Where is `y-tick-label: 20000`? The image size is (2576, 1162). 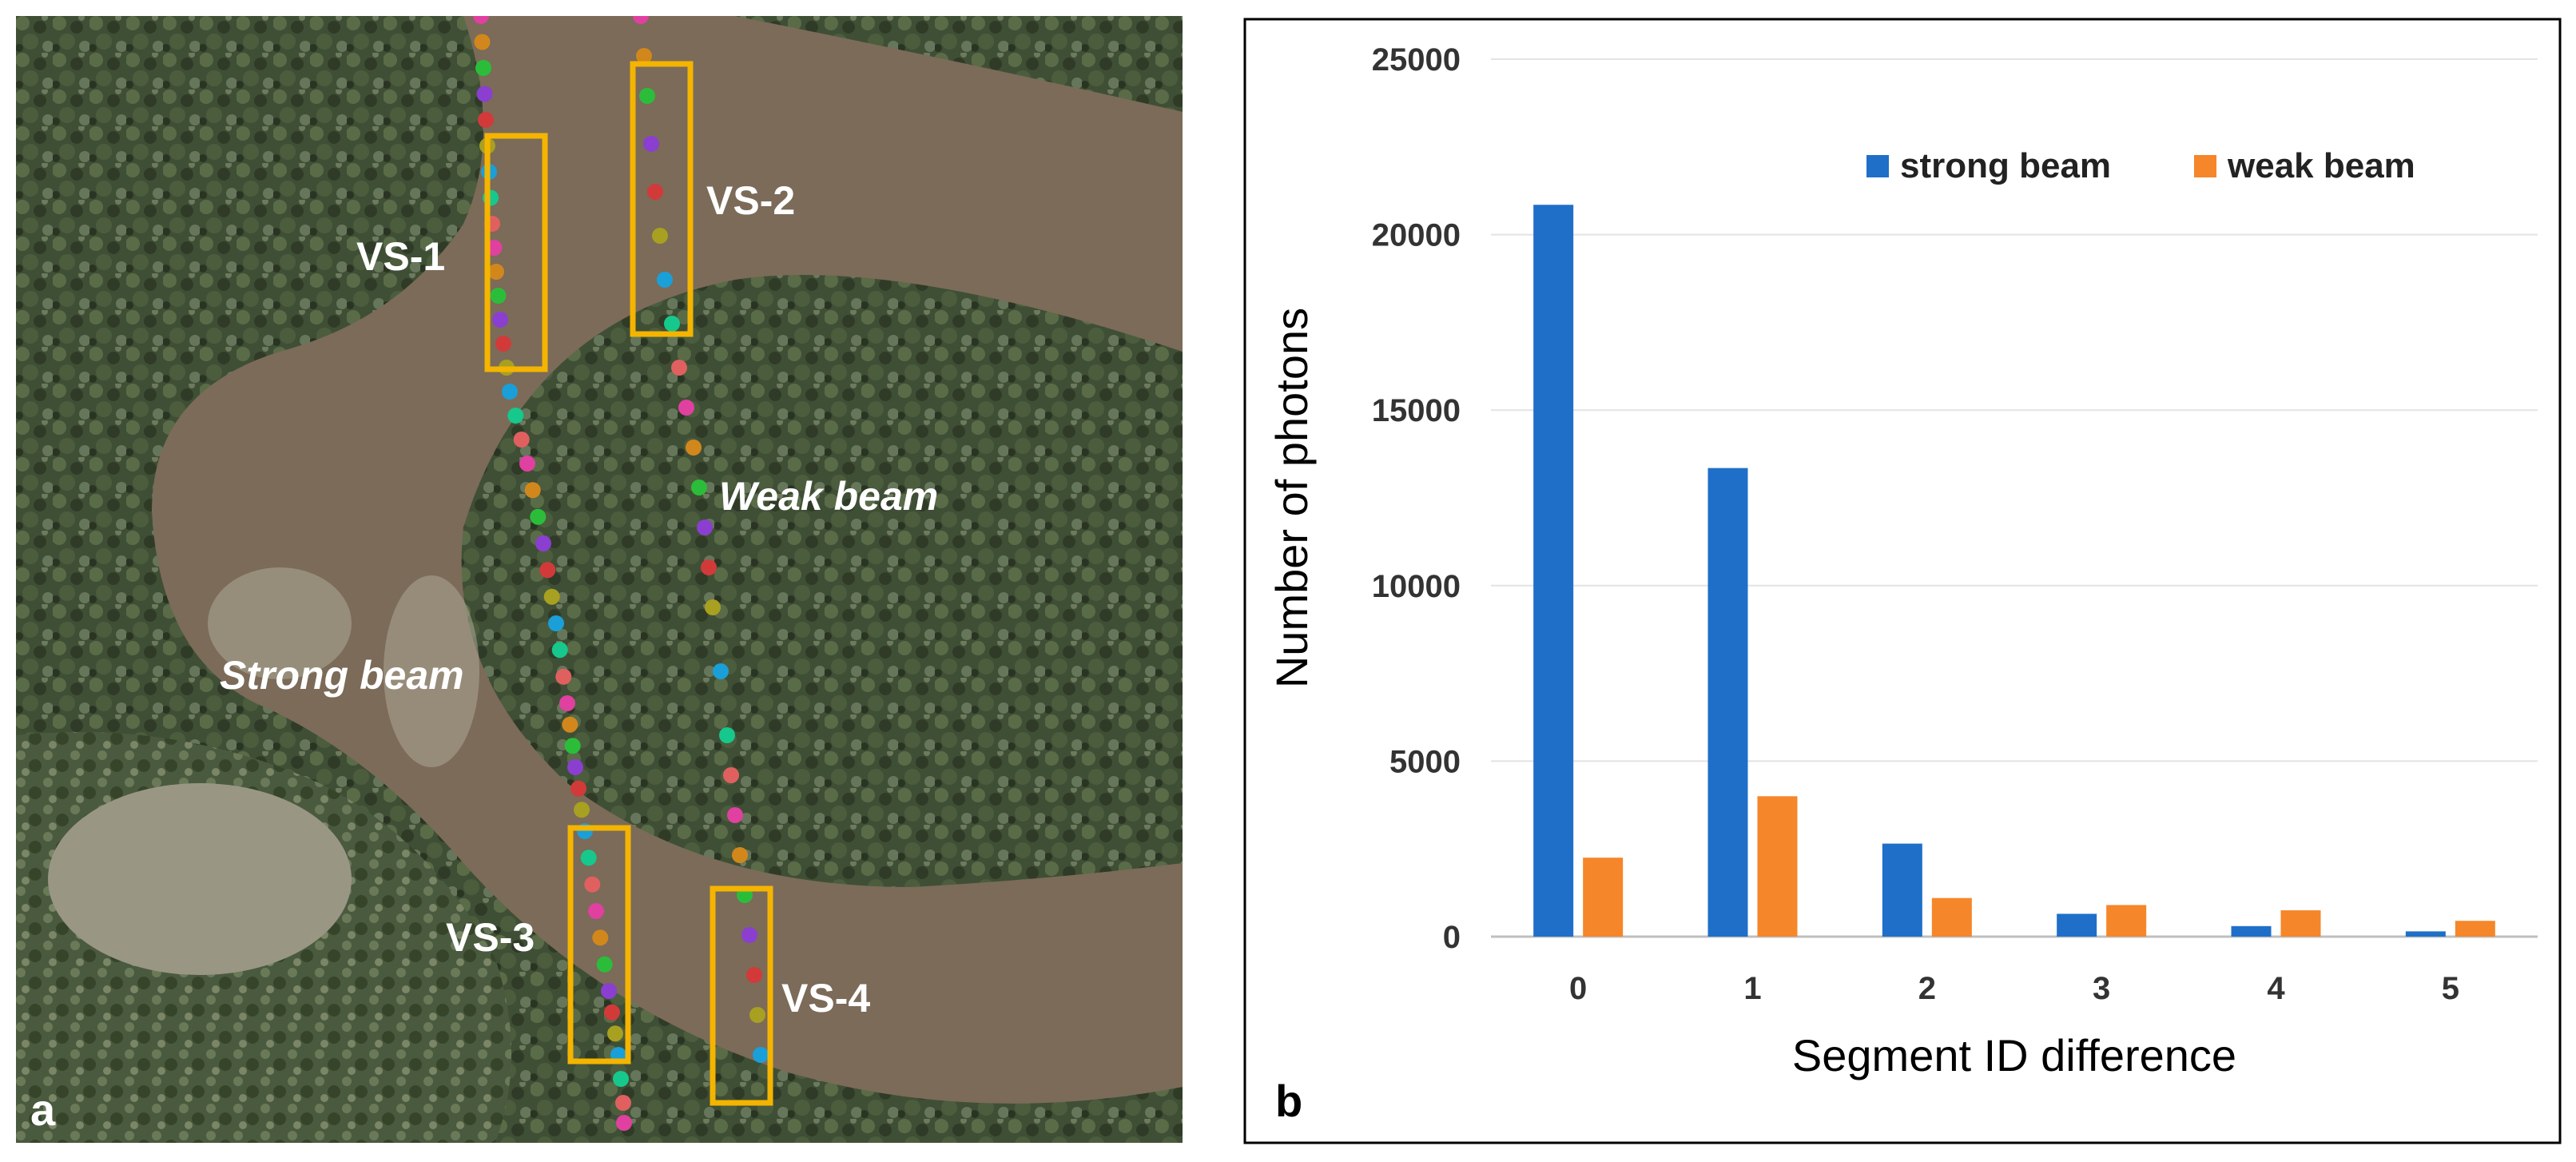
y-tick-label: 20000 is located at coordinates (1416, 235).